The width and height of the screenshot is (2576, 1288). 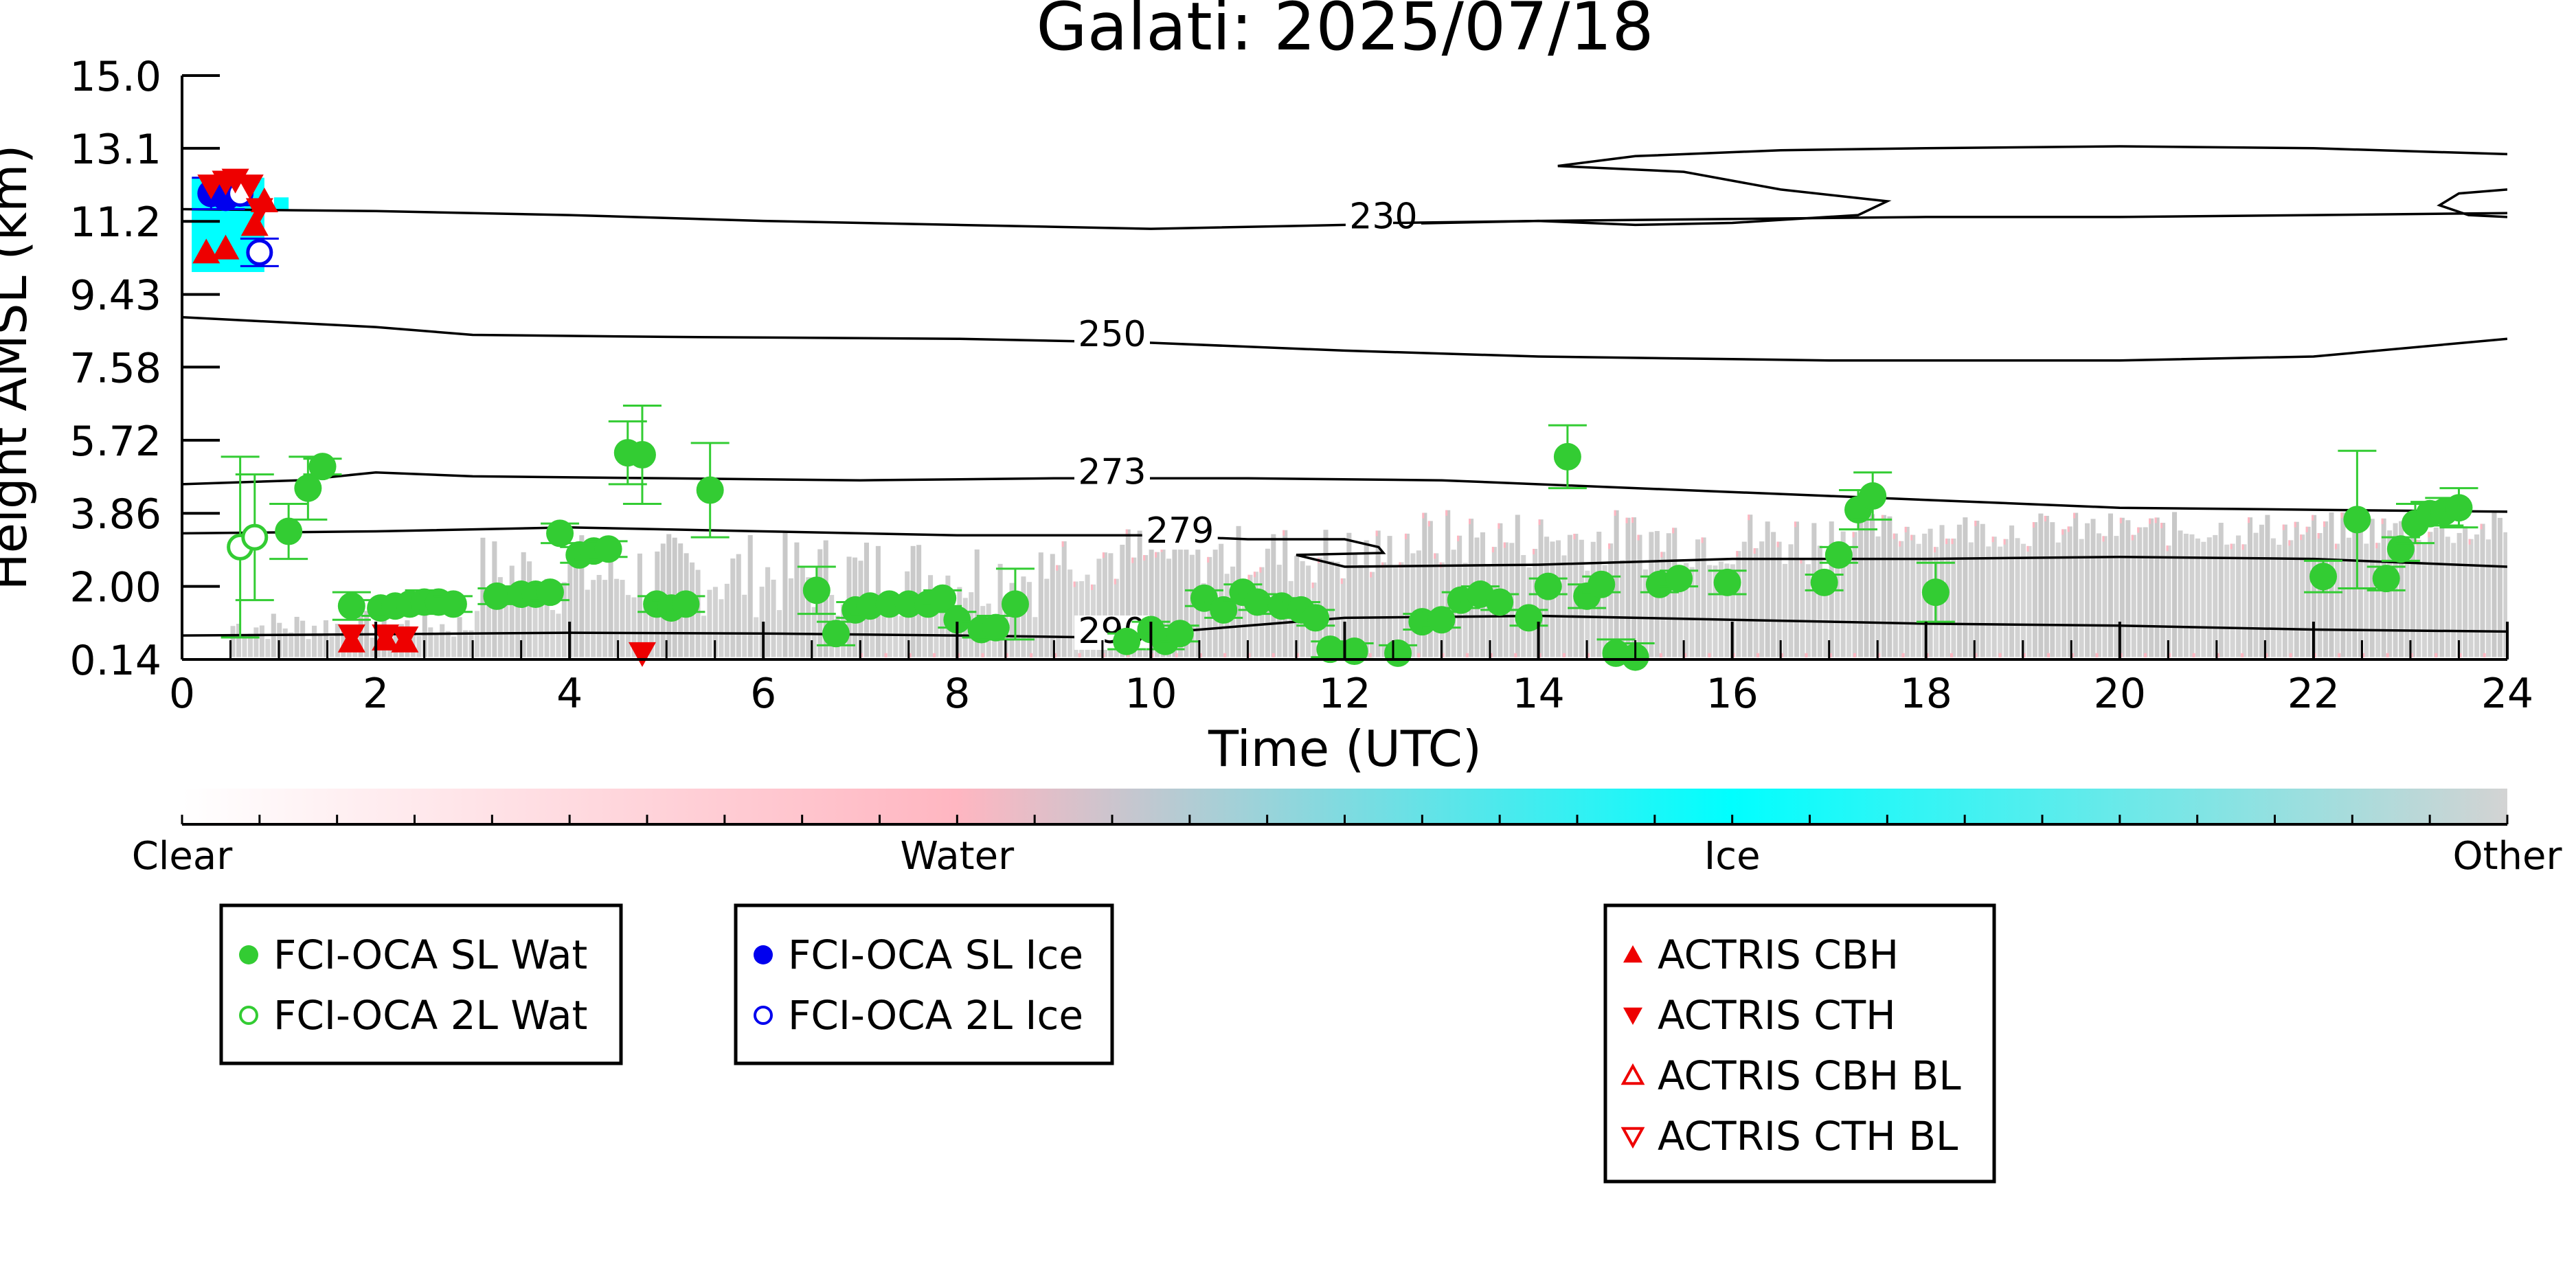 I want to click on x-tick-label: 8, so click(x=957, y=694).